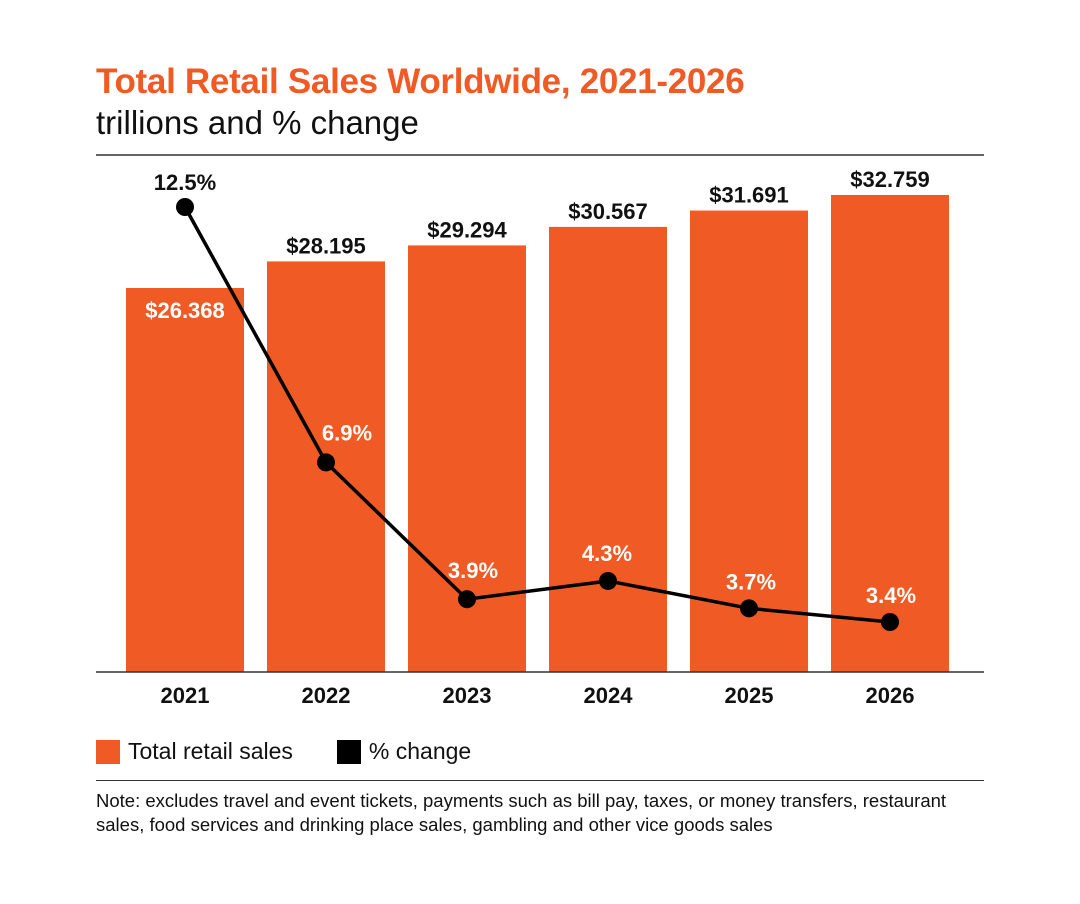  Describe the element at coordinates (326, 245) in the screenshot. I see `bar-value-label: $28.195` at that location.